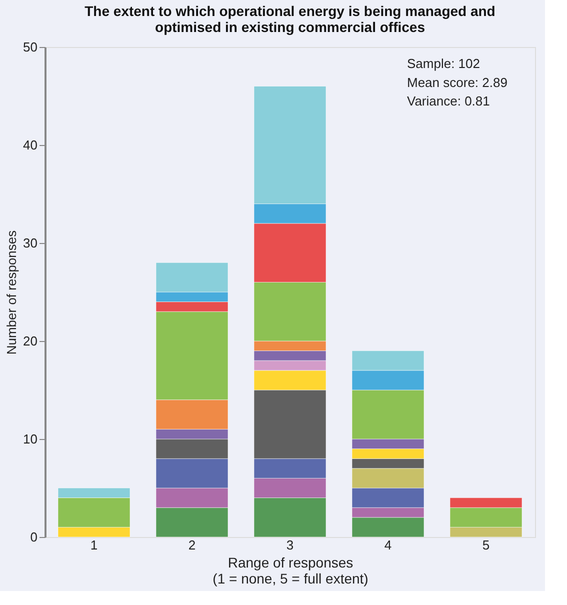 Image resolution: width=567 pixels, height=605 pixels. What do you see at coordinates (290, 545) in the screenshot?
I see `x-tick-label: 3` at bounding box center [290, 545].